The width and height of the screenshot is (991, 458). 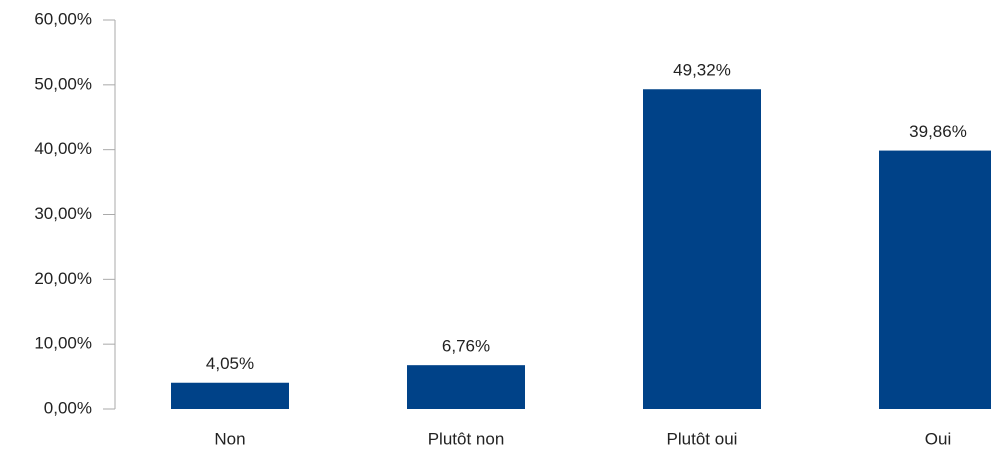 I want to click on y-tick-label: 0,00%, so click(x=68, y=407).